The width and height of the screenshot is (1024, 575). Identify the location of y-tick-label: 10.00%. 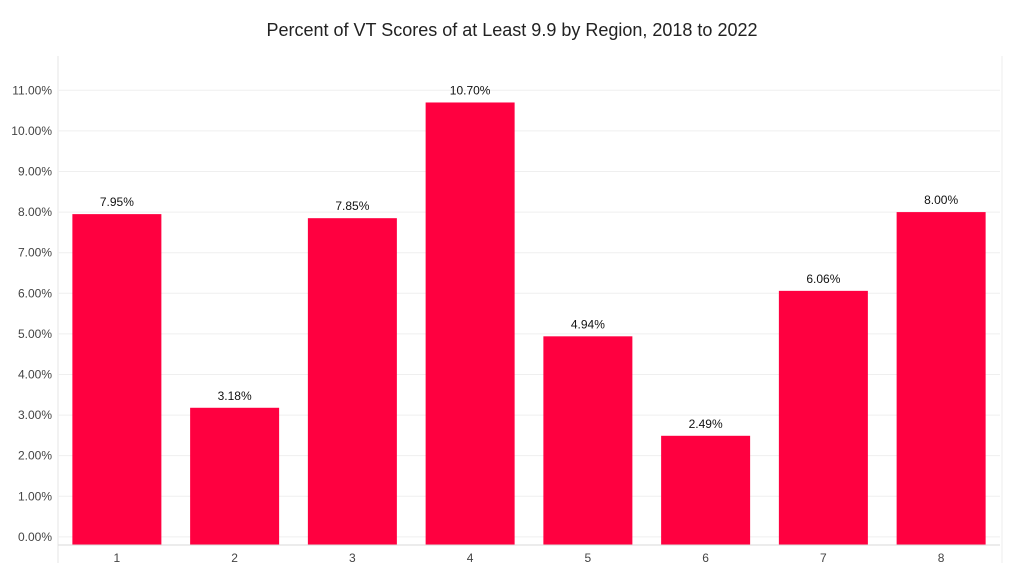
(31, 131).